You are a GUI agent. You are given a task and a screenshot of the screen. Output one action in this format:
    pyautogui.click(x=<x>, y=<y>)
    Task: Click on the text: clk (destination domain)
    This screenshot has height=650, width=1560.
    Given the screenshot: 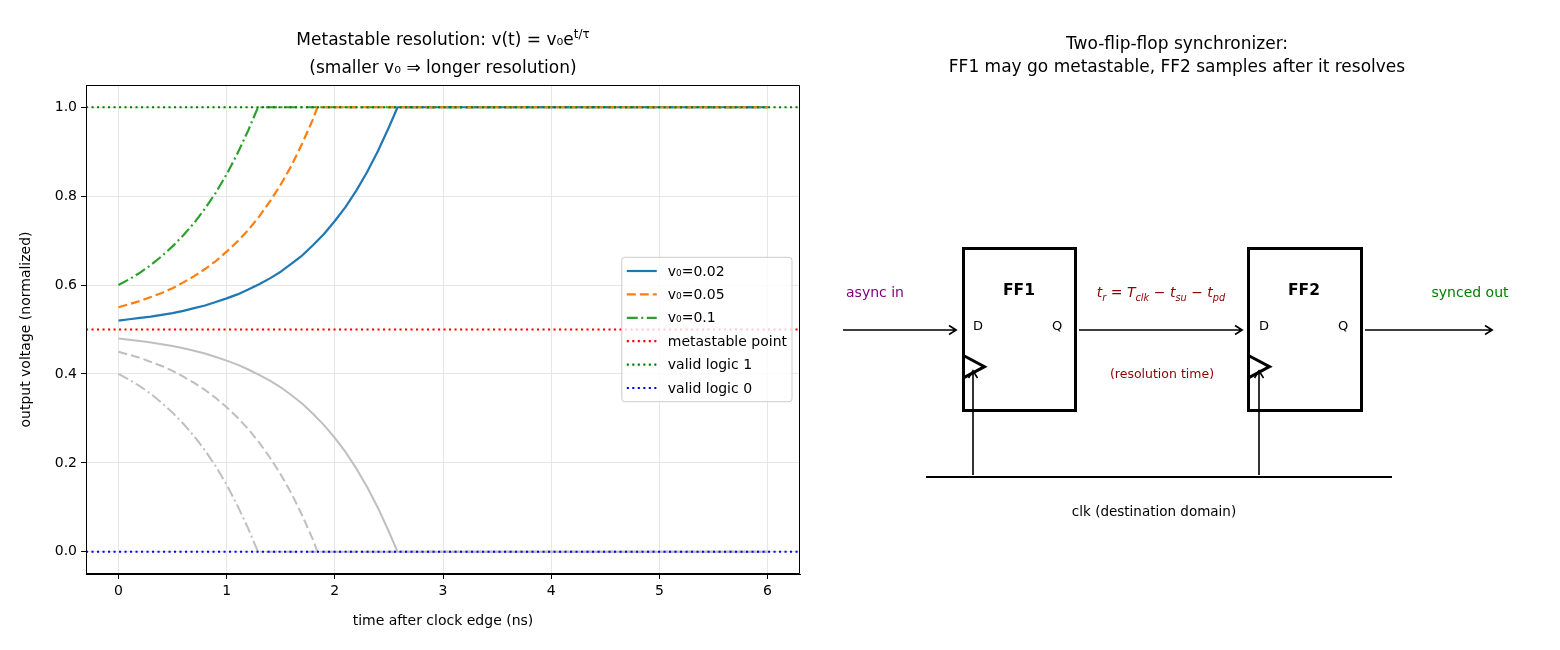 What is the action you would take?
    pyautogui.click(x=1154, y=511)
    